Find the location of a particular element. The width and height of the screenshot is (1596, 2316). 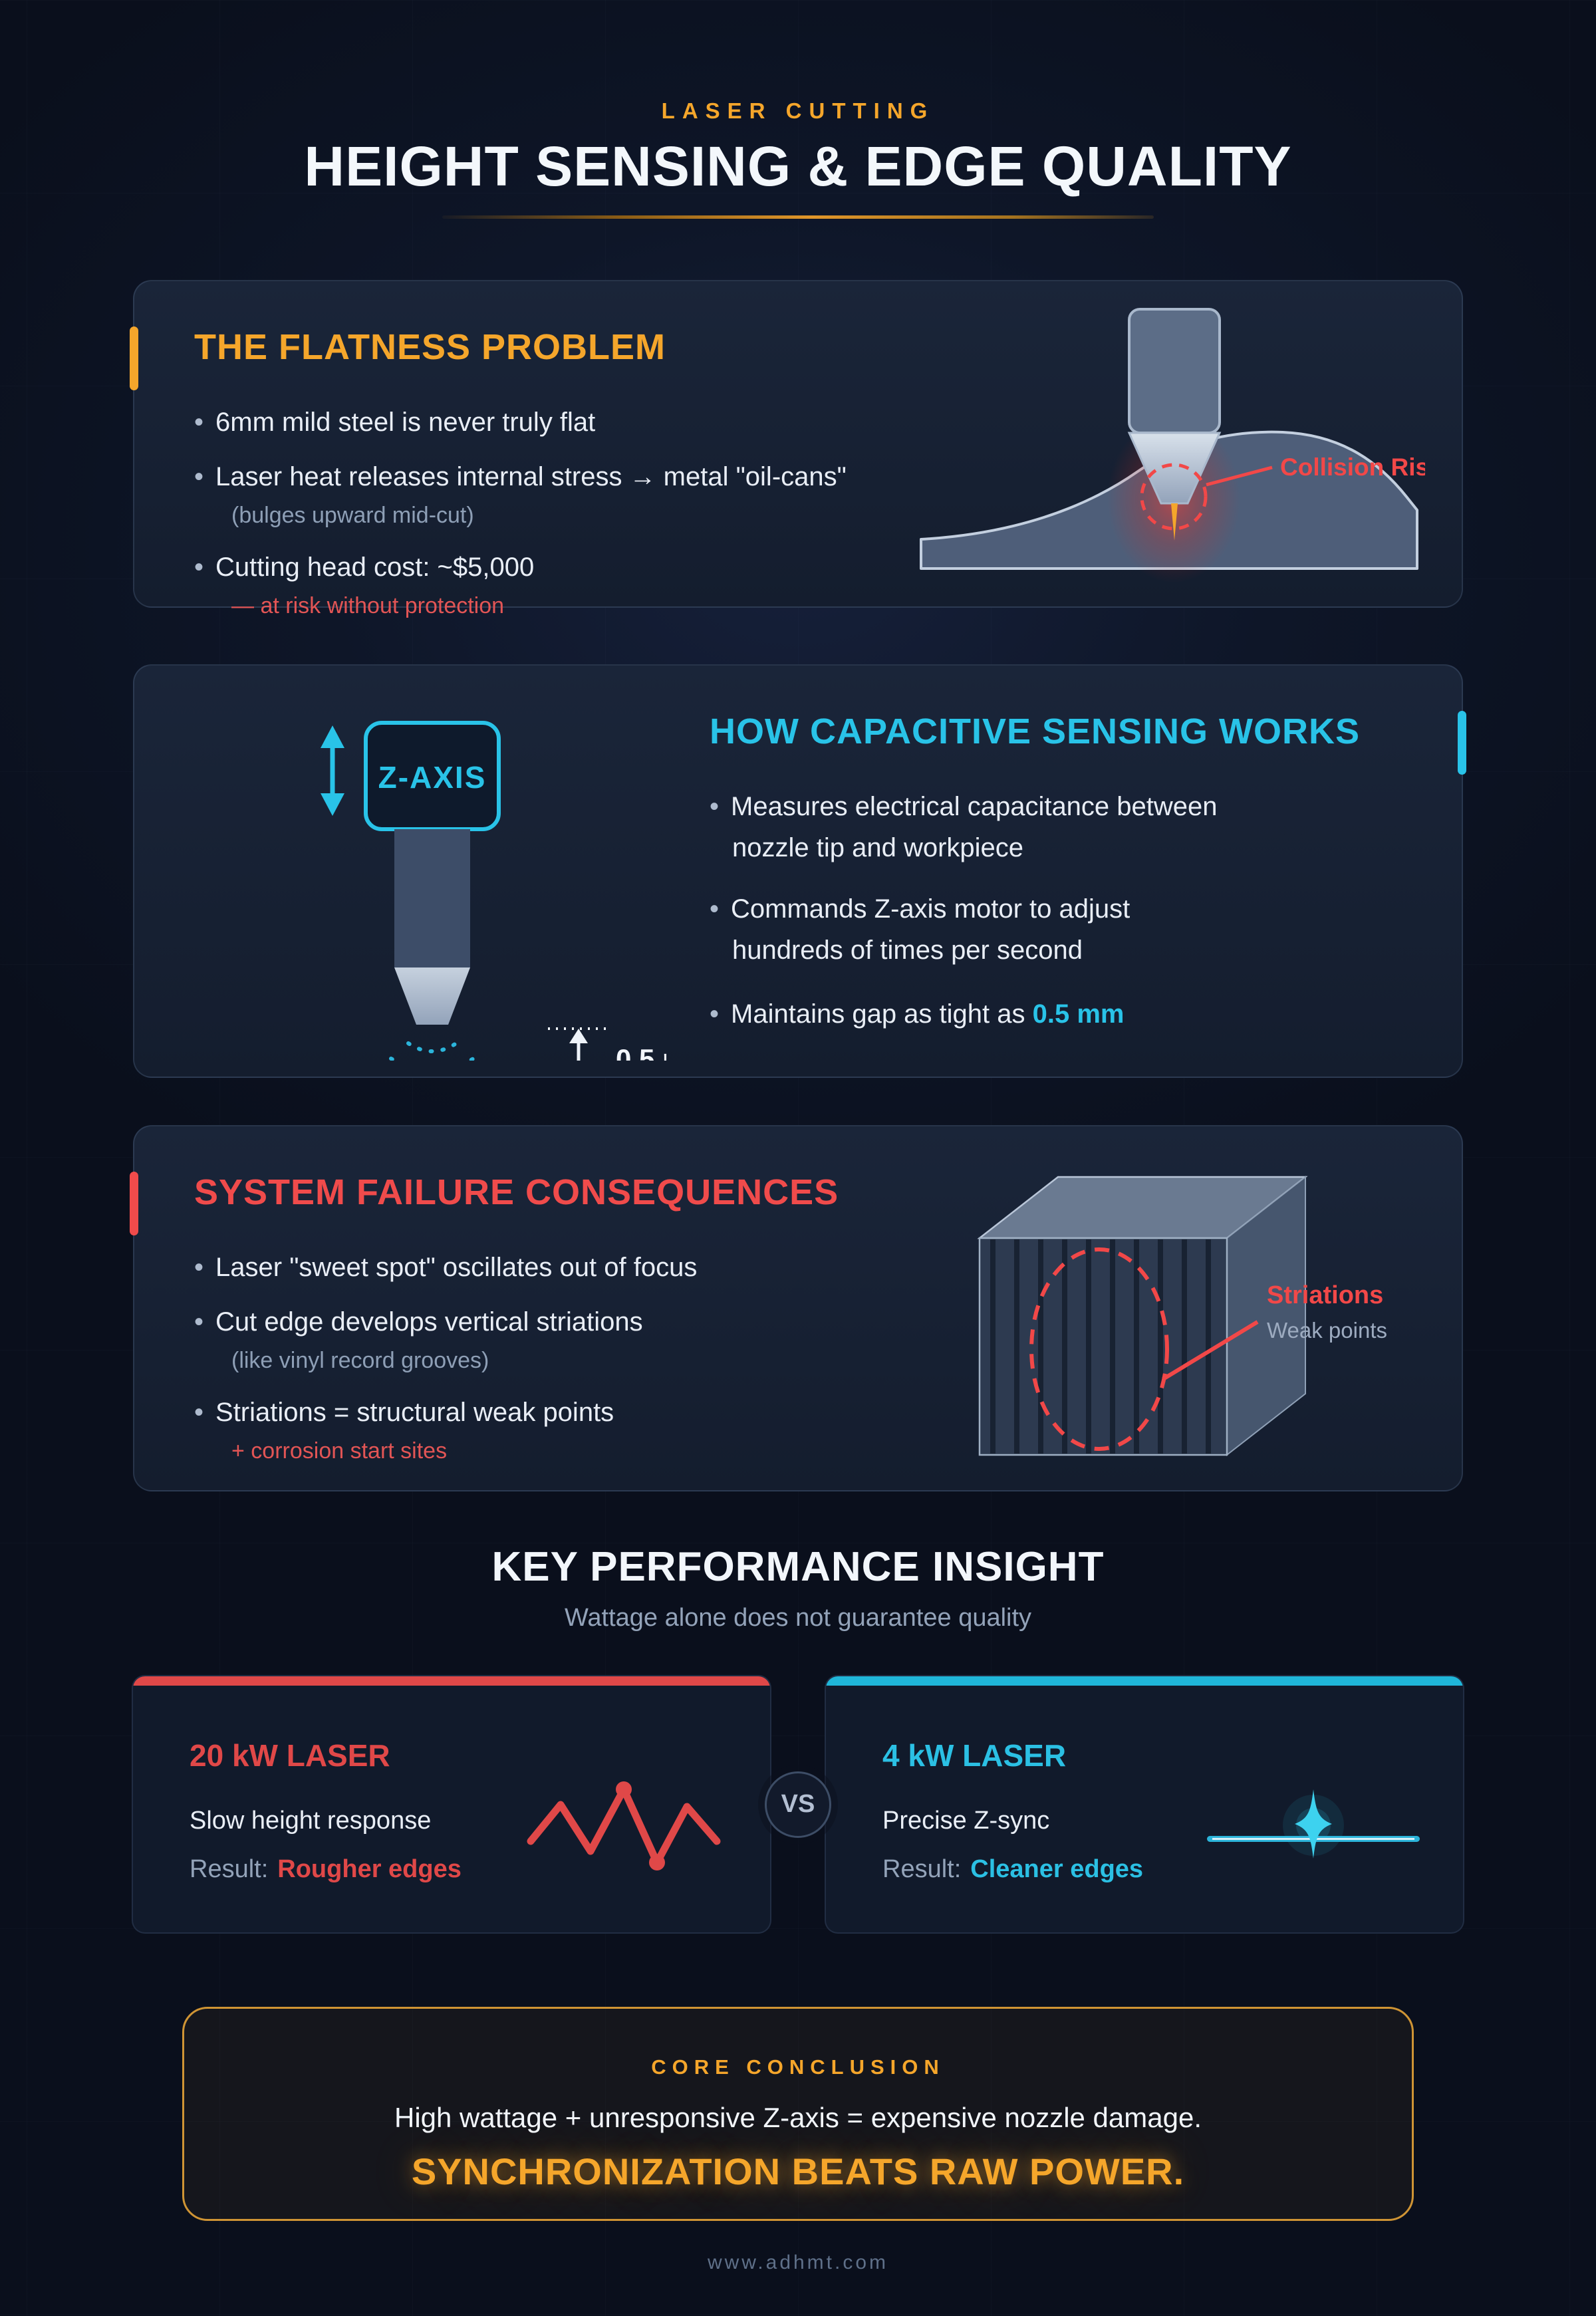

clean-edge-line-icon is located at coordinates (1313, 1824).